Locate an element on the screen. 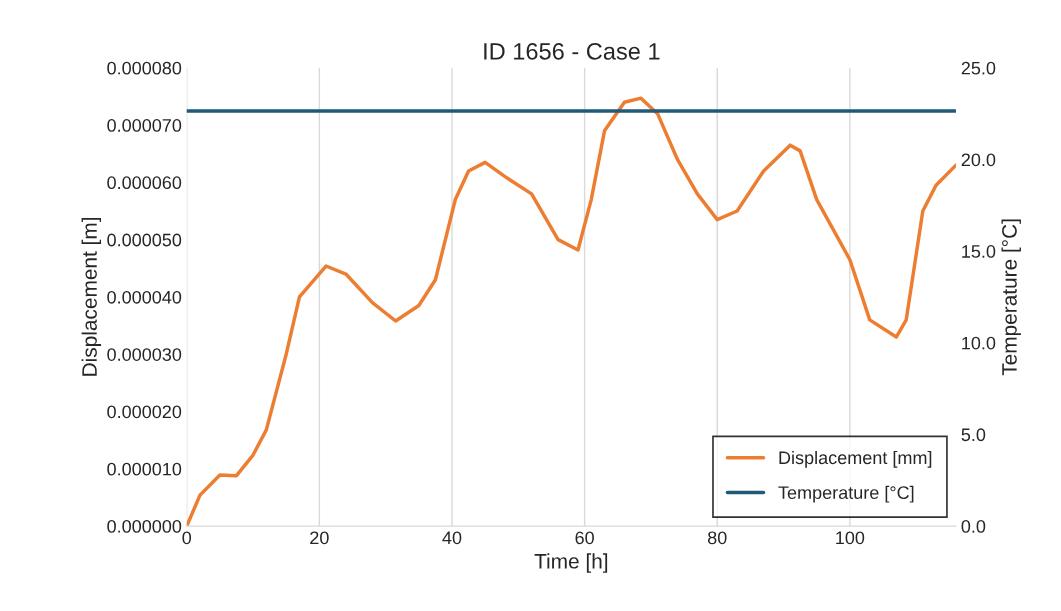 Image resolution: width=1061 pixels, height=611 pixels. y-tick-label: 0.000070 is located at coordinates (144, 125).